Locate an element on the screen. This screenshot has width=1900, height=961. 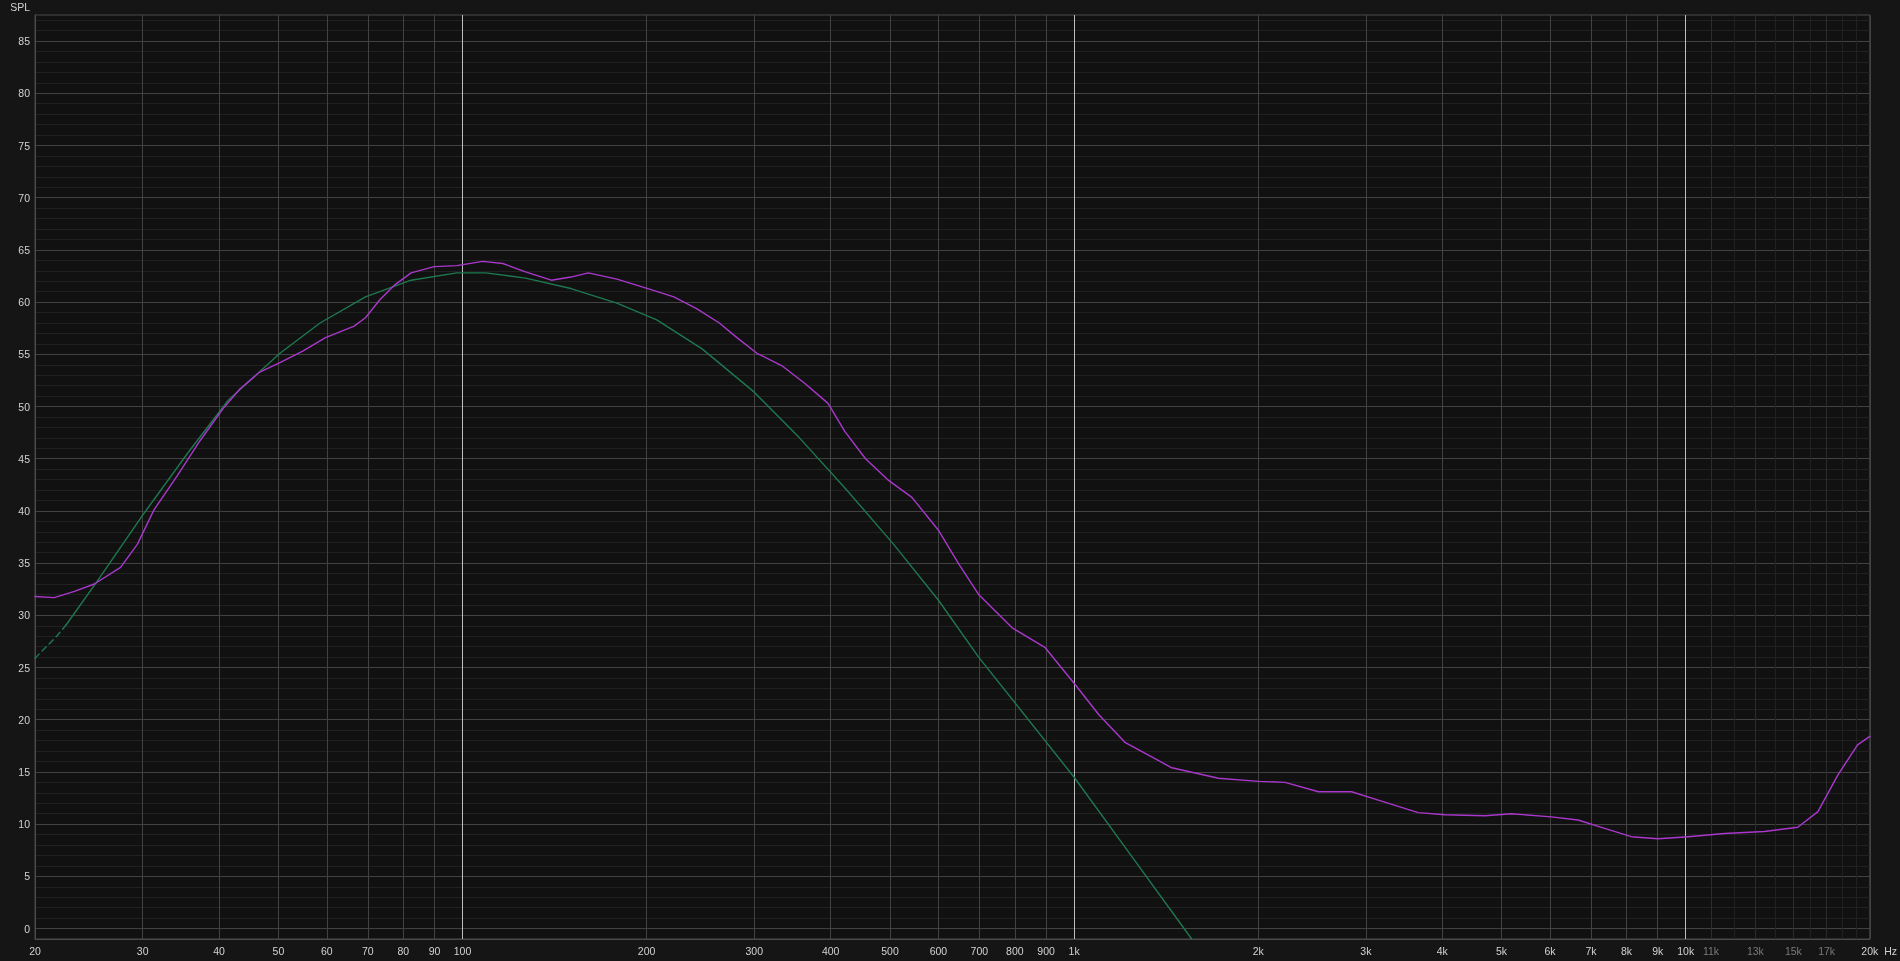
x-tick-label: 13k is located at coordinates (1755, 950).